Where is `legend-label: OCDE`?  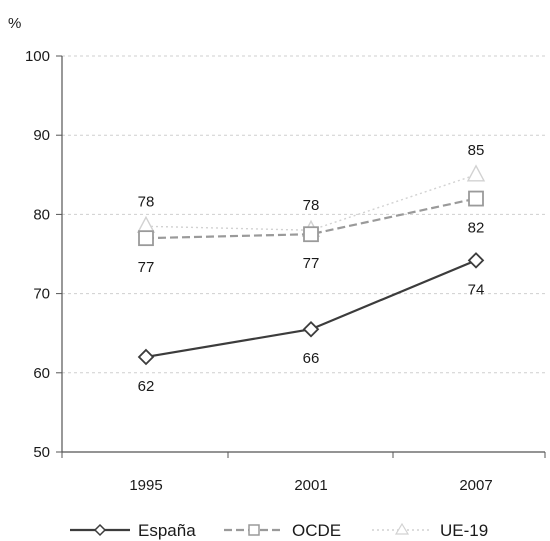 legend-label: OCDE is located at coordinates (316, 530).